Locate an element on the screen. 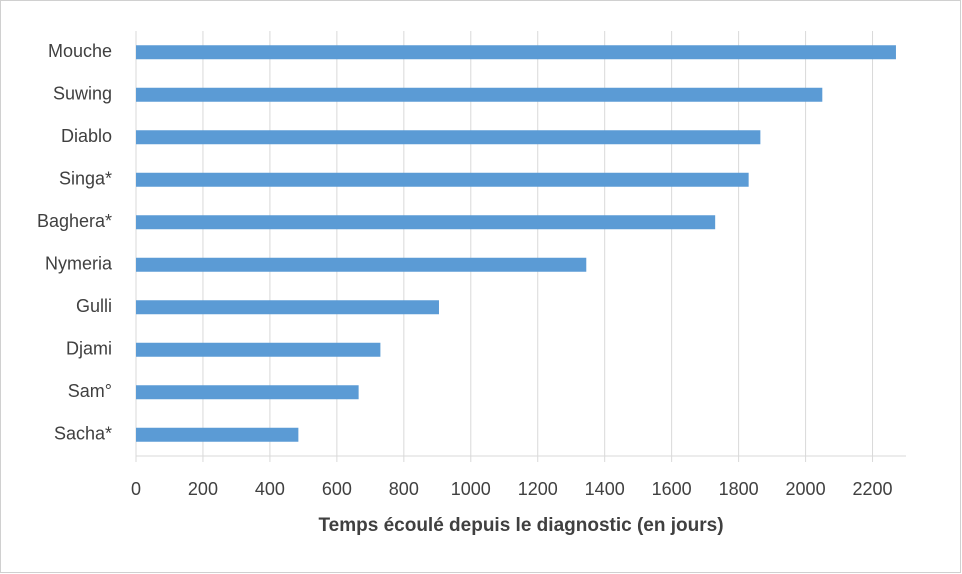  x-tick-label: 2000 is located at coordinates (806, 489).